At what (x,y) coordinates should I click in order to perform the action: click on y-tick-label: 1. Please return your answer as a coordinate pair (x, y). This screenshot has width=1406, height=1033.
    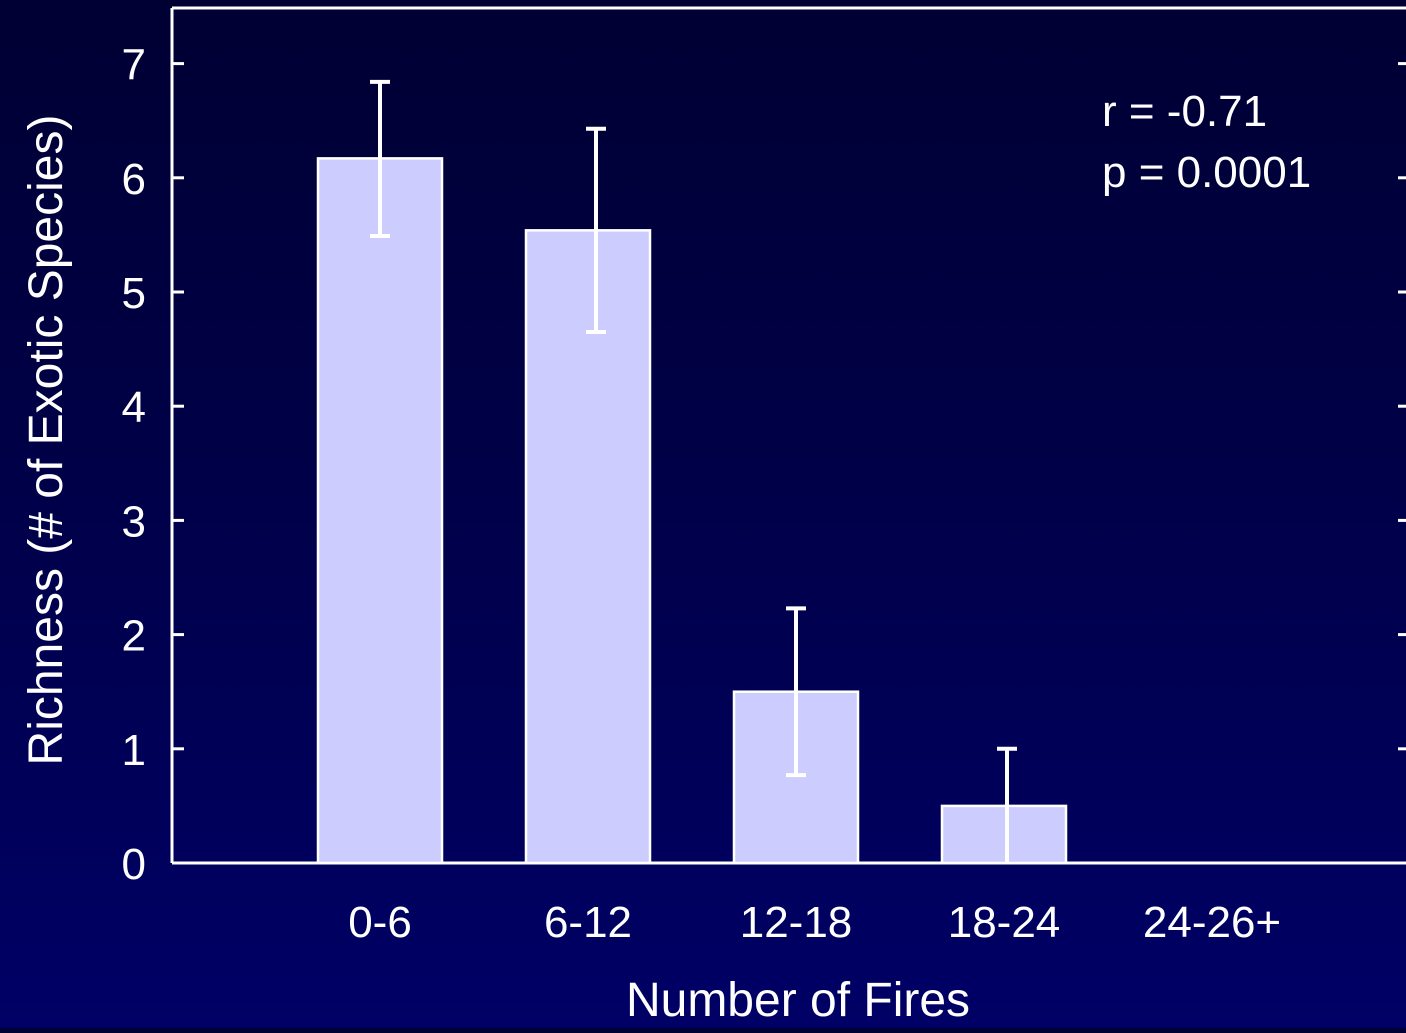
    Looking at the image, I should click on (134, 750).